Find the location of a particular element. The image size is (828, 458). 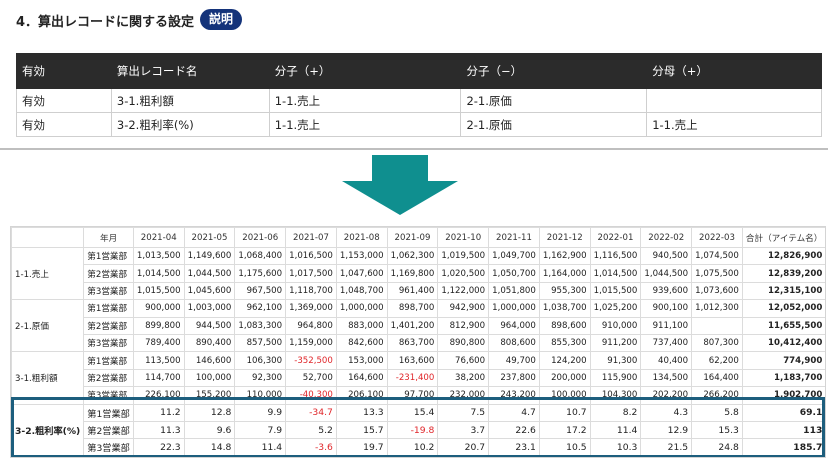

value-cell: 1,164,000 is located at coordinates (564, 273).